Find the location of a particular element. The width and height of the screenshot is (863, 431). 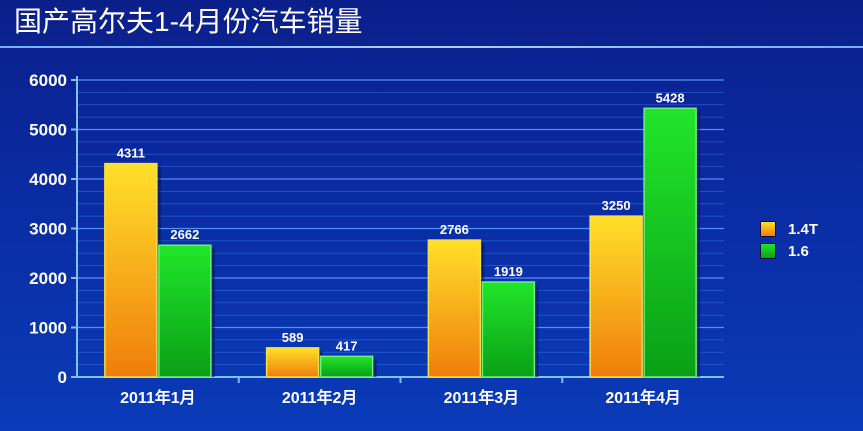

x-tick-label: 2011年1月 is located at coordinates (158, 397).